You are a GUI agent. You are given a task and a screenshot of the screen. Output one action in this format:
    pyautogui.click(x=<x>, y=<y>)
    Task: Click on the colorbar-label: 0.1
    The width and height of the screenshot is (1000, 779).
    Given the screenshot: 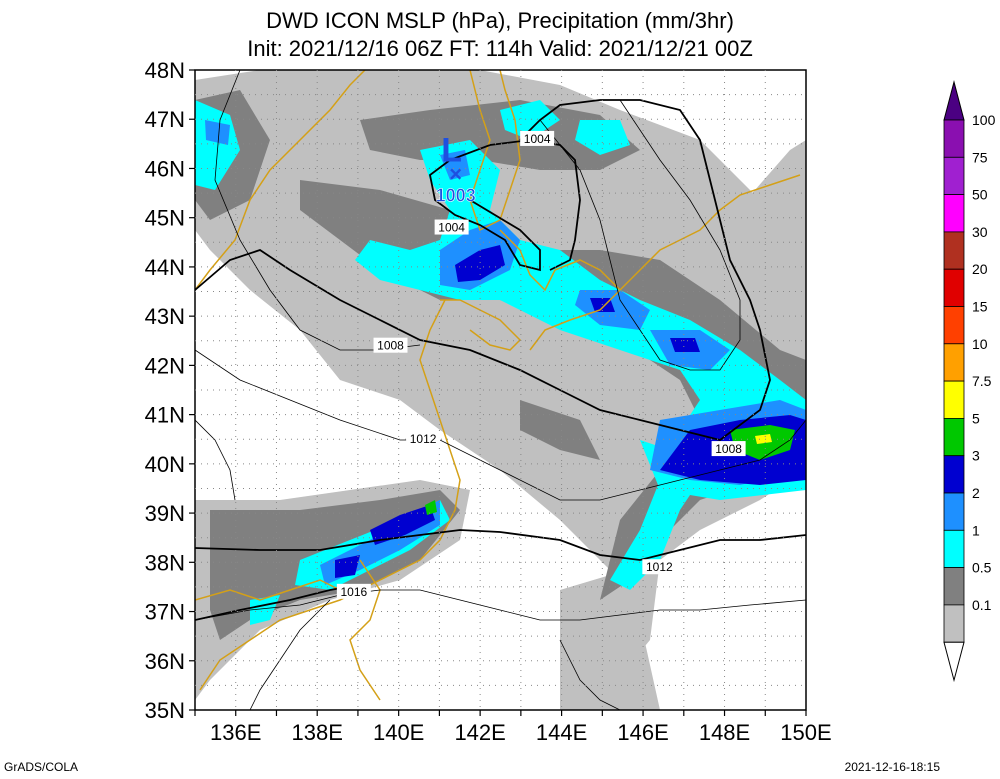 What is the action you would take?
    pyautogui.click(x=982, y=605)
    